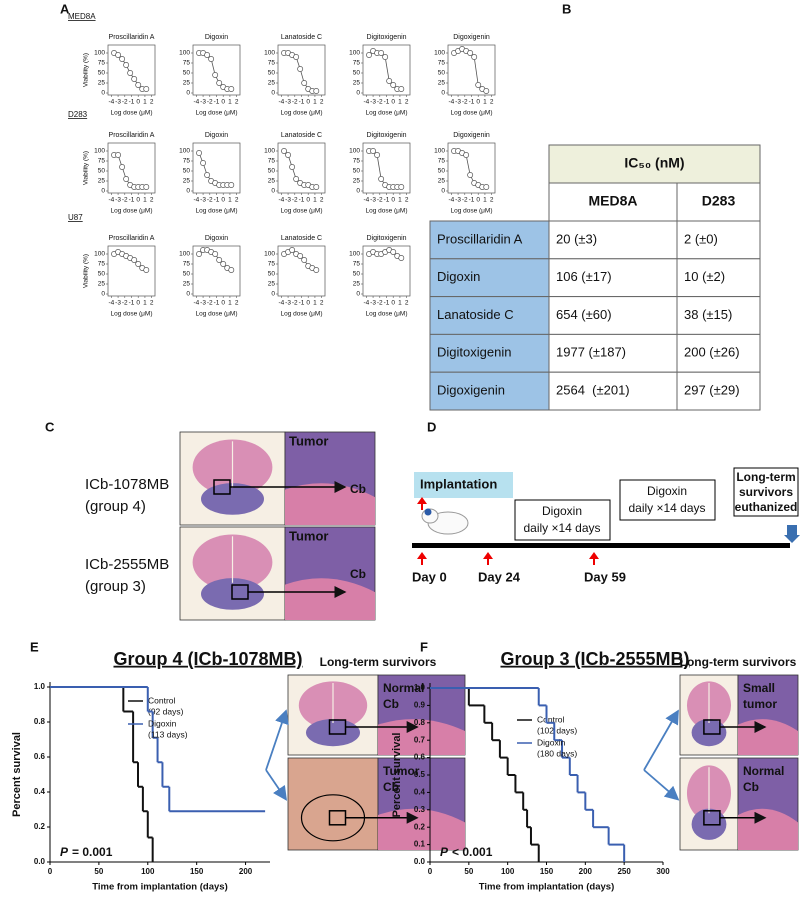 This screenshot has height=923, width=800. Describe the element at coordinates (358, 574) in the screenshot. I see `cb-label: Cb` at that location.